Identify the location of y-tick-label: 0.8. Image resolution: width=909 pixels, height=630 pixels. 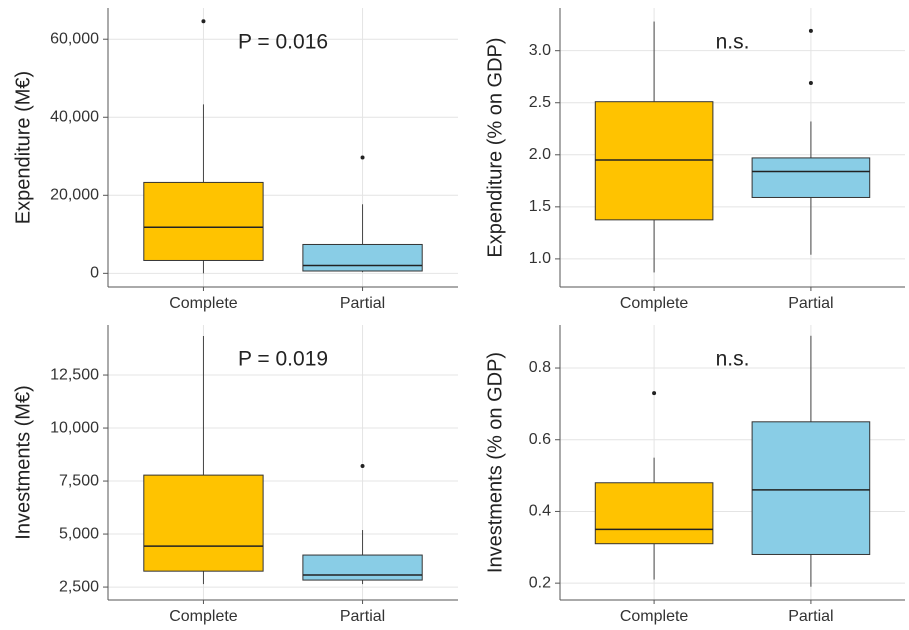
(540, 367).